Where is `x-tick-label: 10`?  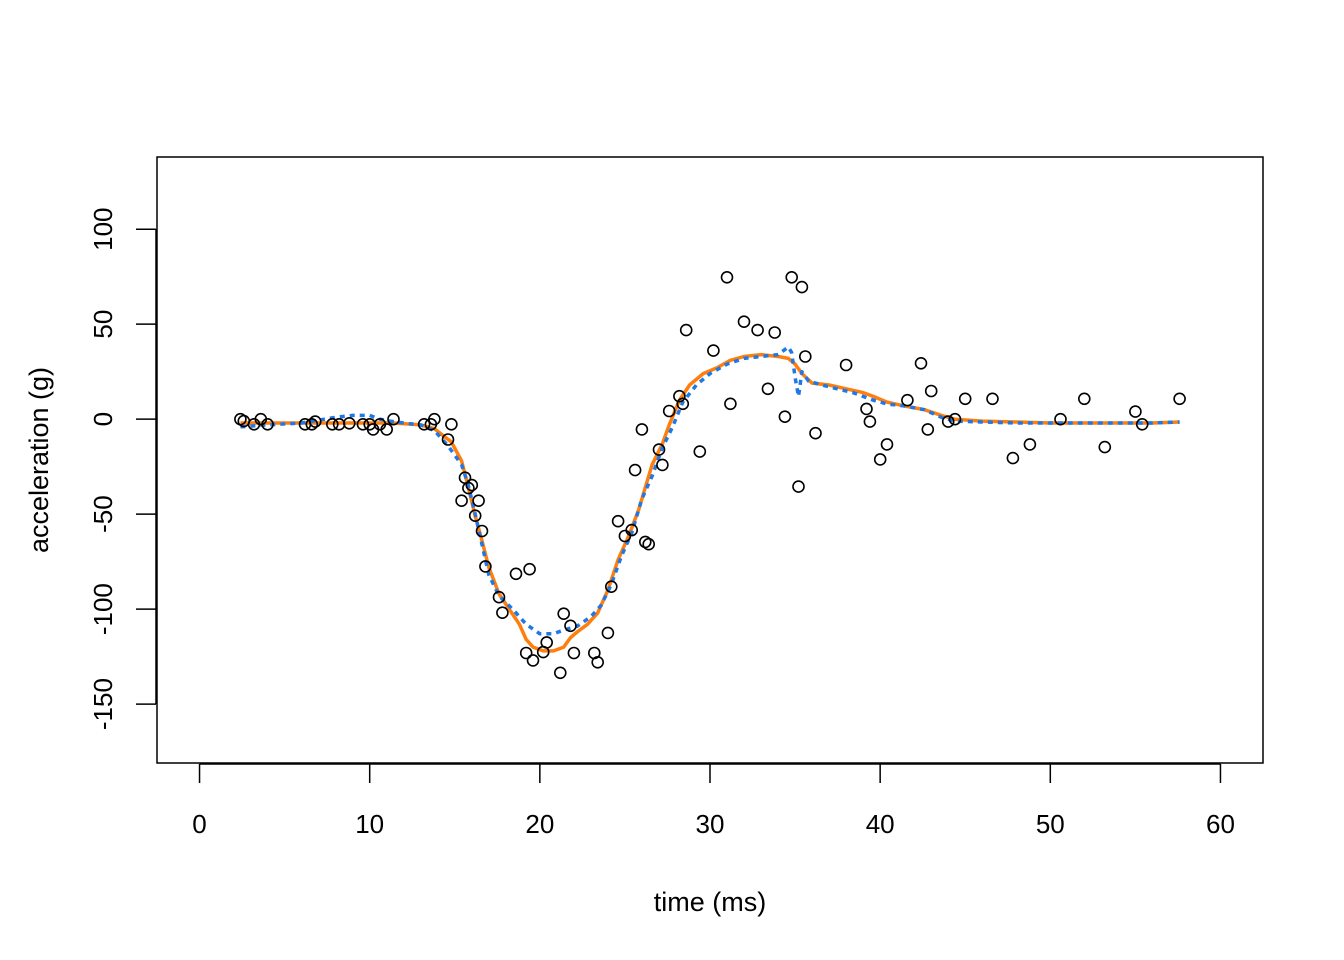 x-tick-label: 10 is located at coordinates (369, 824).